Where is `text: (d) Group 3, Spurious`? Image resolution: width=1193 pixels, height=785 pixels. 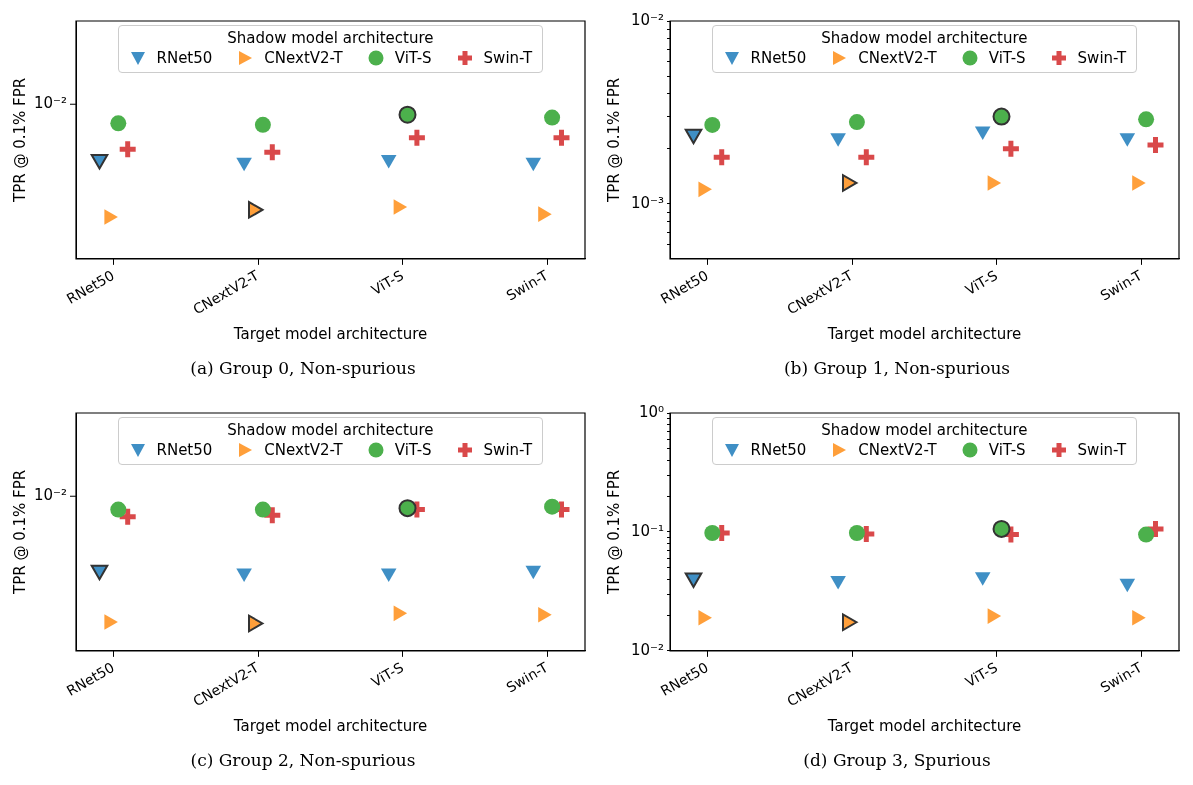 text: (d) Group 3, Spurious is located at coordinates (897, 760).